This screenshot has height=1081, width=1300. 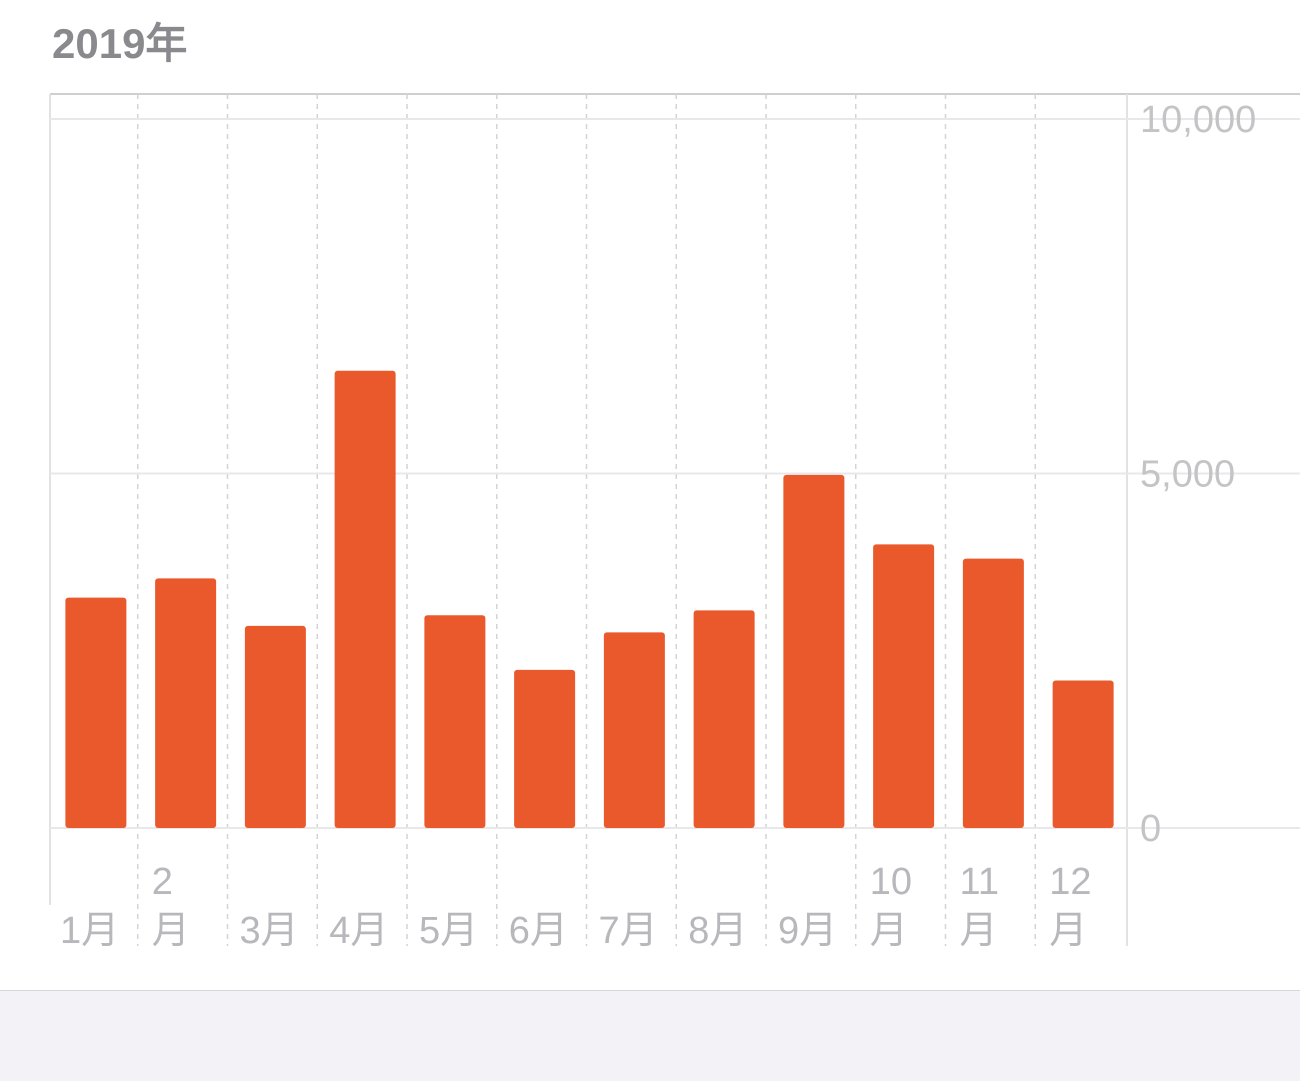 What do you see at coordinates (358, 931) in the screenshot?
I see `x-tick-label: 4月` at bounding box center [358, 931].